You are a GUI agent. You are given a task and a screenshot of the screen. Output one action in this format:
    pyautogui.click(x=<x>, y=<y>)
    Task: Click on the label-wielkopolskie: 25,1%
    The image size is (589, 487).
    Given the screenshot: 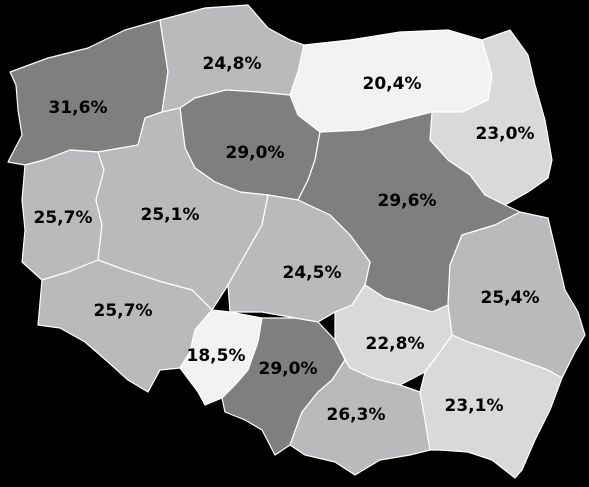 What is the action you would take?
    pyautogui.click(x=170, y=215)
    